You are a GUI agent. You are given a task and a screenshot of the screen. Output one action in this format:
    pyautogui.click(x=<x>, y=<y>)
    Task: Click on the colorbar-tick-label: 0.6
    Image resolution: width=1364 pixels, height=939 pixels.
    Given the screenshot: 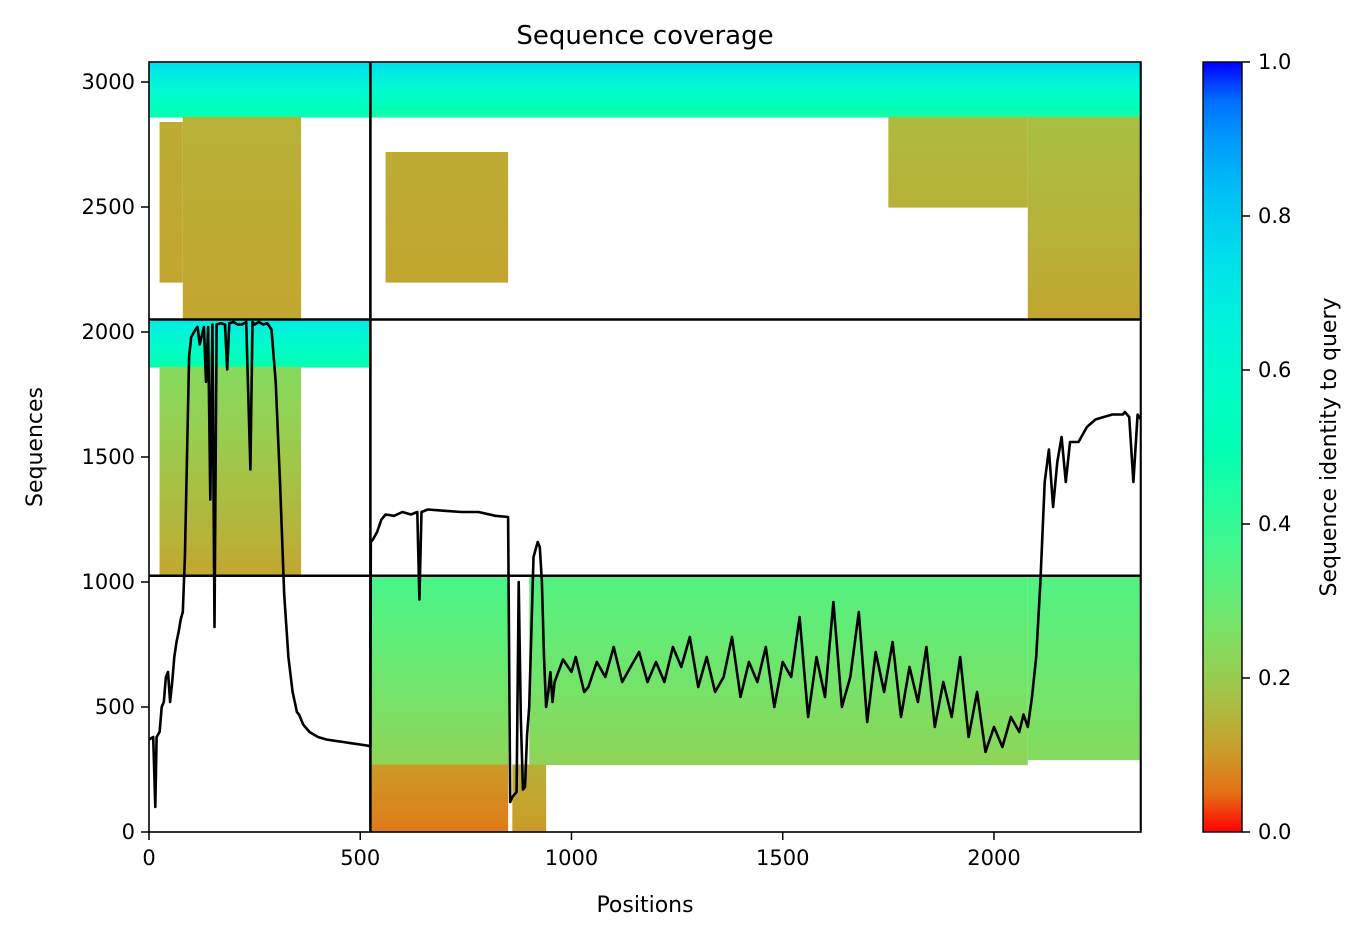 What is the action you would take?
    pyautogui.click(x=1274, y=370)
    